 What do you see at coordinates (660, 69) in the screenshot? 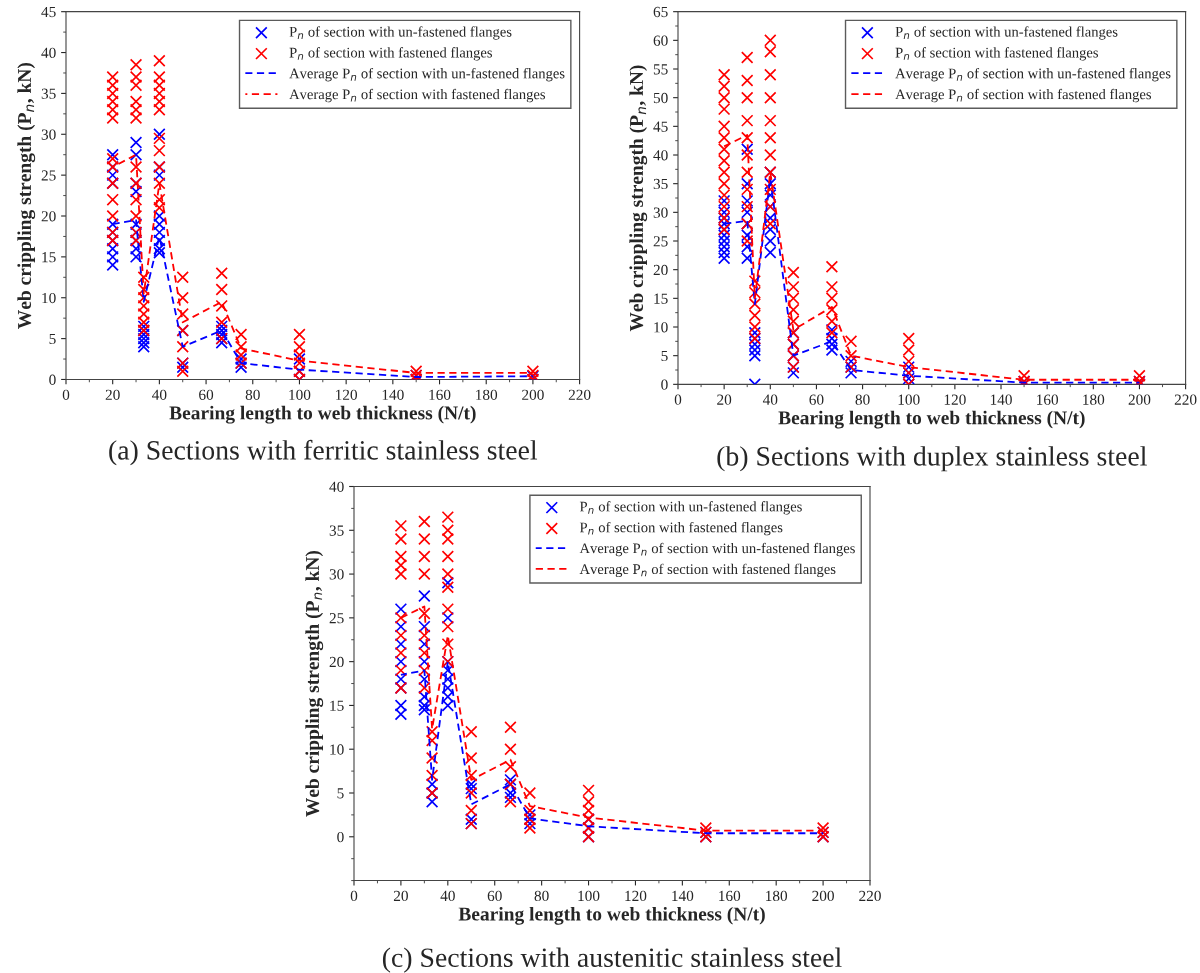
I see `y-tick-label: 55` at bounding box center [660, 69].